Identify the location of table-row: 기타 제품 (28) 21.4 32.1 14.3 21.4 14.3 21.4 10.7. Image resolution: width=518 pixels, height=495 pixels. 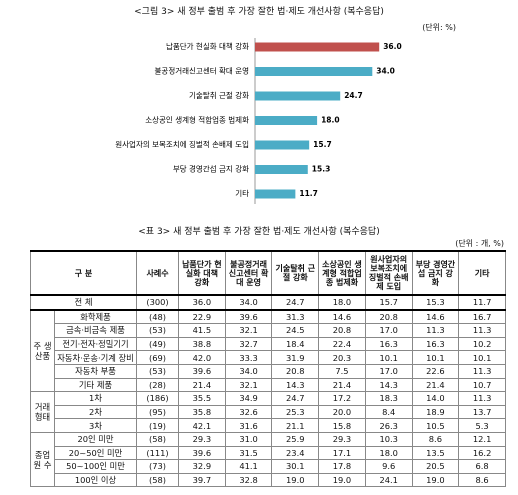
(268, 385).